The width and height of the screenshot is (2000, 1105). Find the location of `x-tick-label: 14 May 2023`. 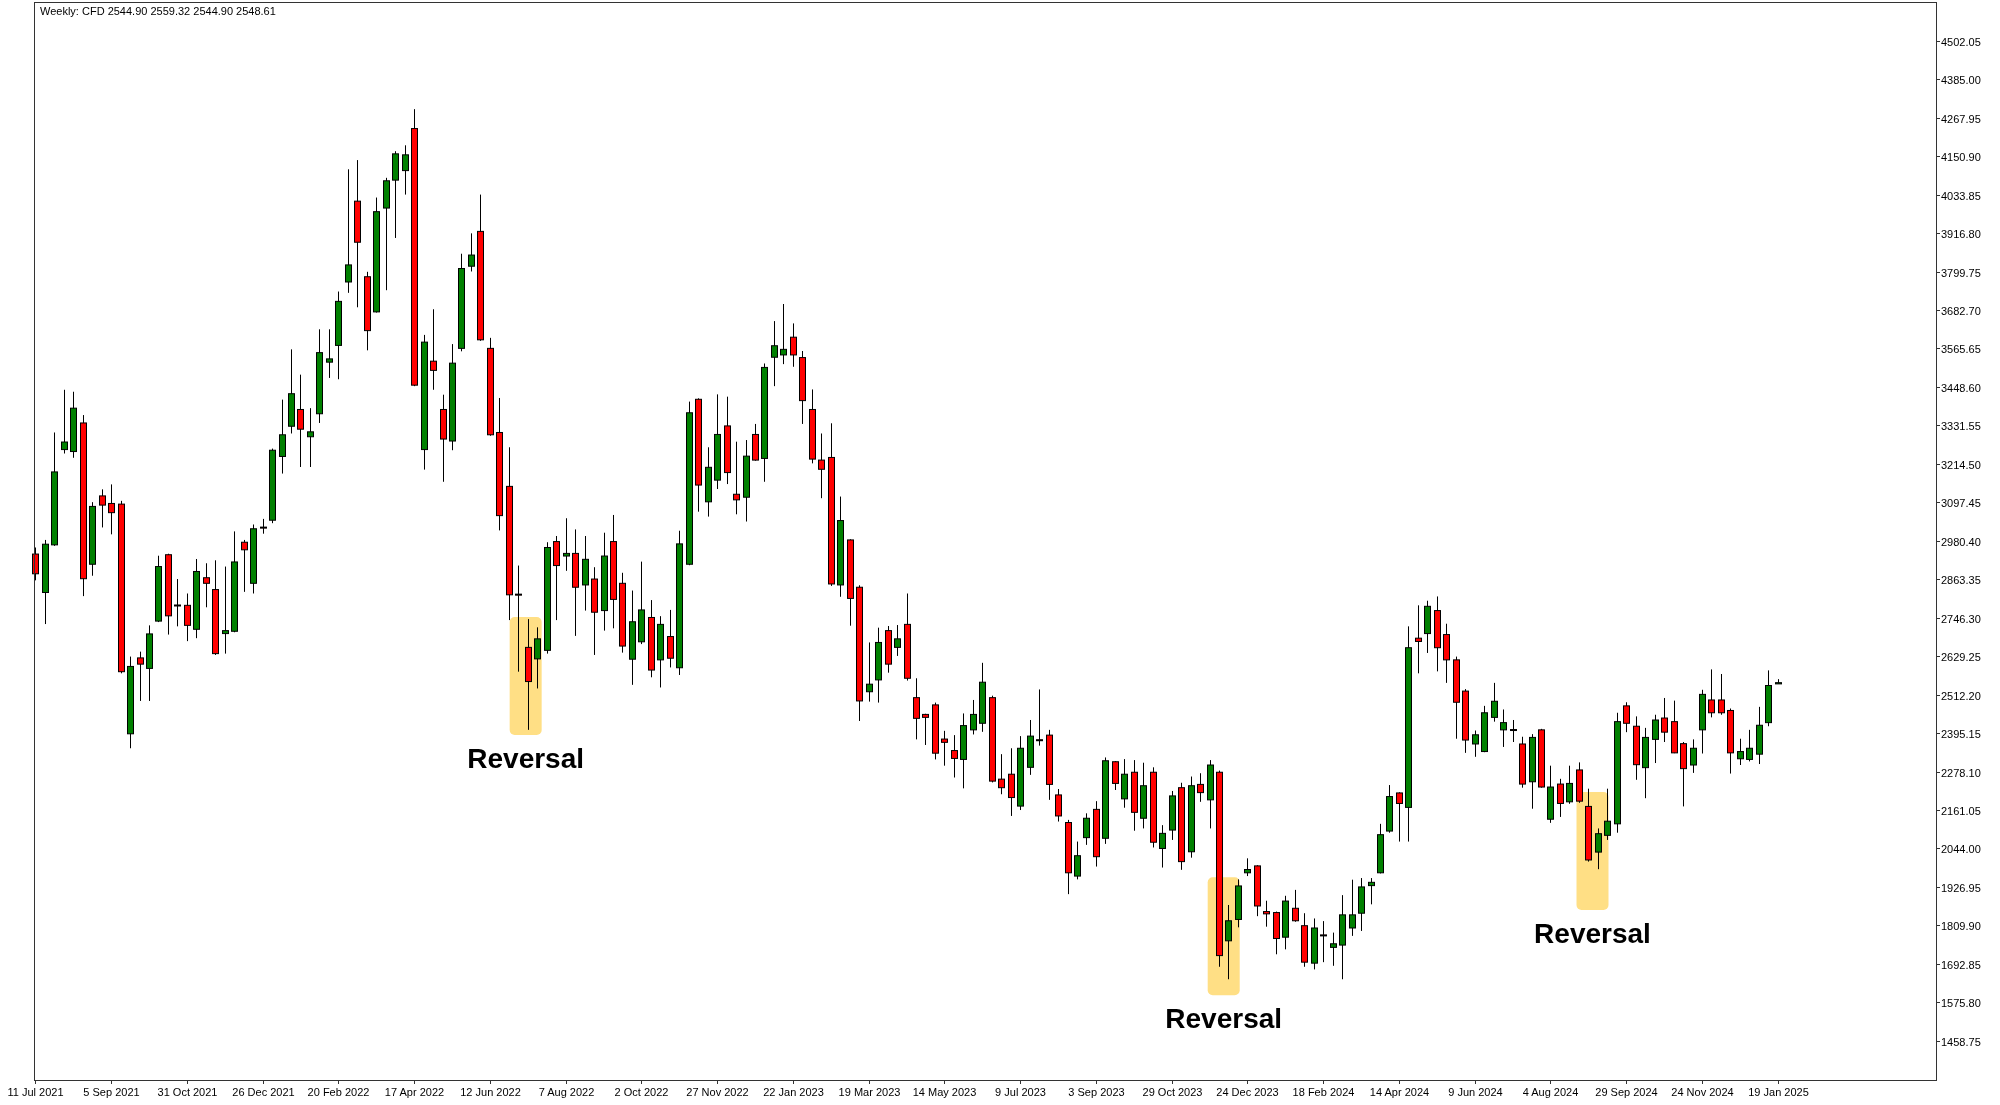

x-tick-label: 14 May 2023 is located at coordinates (944, 1092).